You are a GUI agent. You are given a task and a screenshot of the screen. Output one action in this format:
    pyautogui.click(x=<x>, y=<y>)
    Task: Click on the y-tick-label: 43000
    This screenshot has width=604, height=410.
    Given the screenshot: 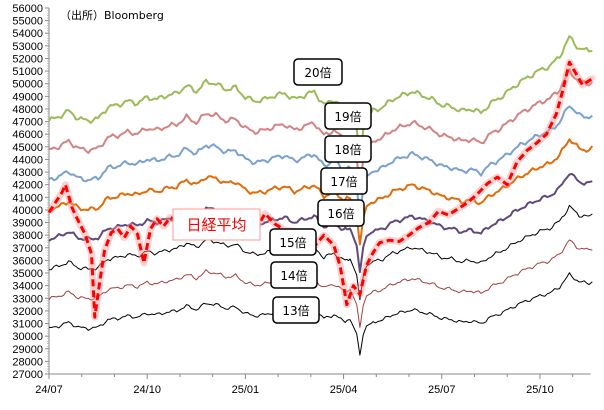 What is the action you would take?
    pyautogui.click(x=27, y=173)
    